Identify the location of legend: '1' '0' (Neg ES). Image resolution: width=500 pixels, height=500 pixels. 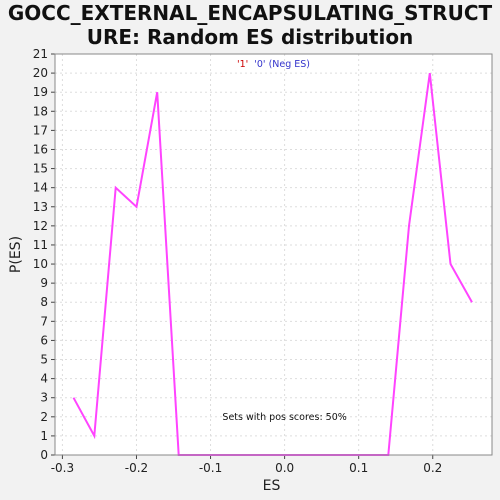
(273, 64).